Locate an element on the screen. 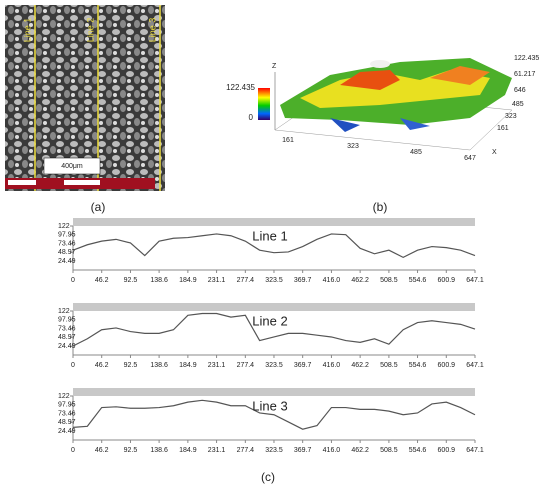 Image resolution: width=550 pixels, height=488 pixels. chart-title: Line 2 is located at coordinates (269, 320).